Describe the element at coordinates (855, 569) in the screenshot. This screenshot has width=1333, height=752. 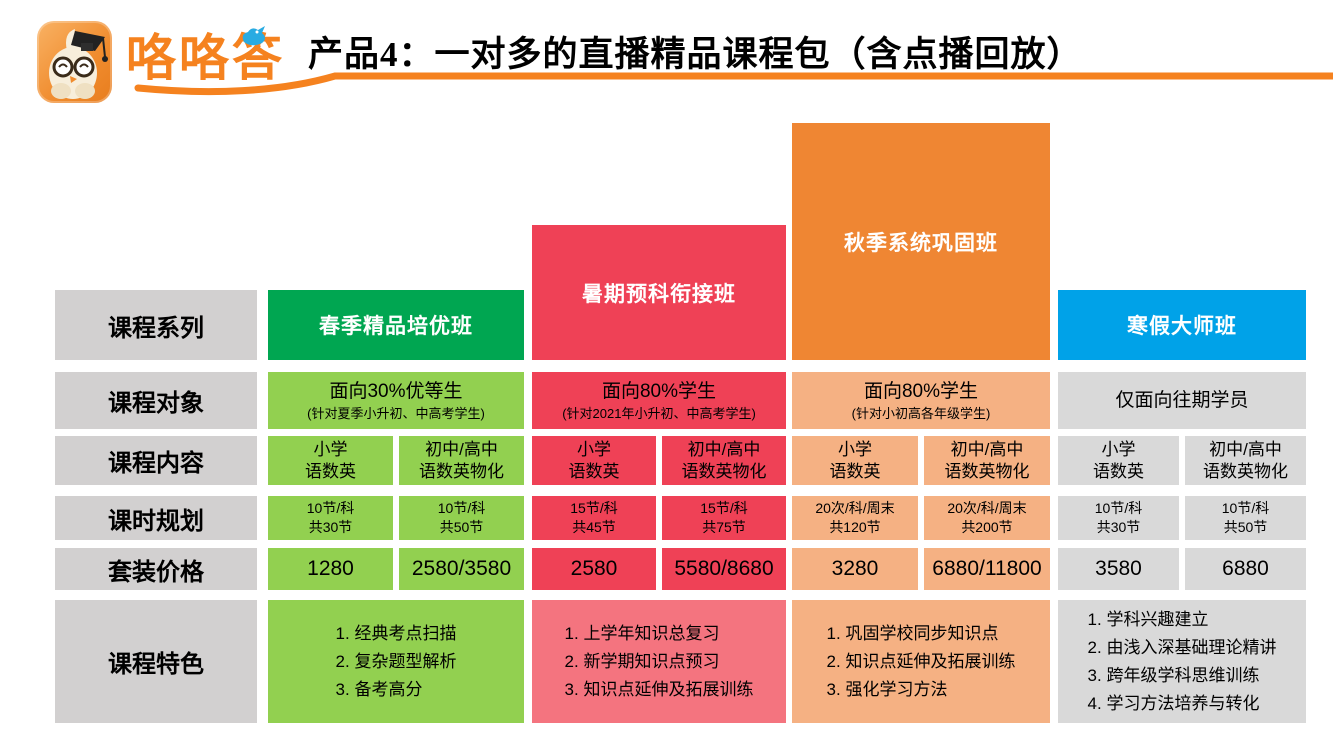
I see `price-cell-primary: 3280` at that location.